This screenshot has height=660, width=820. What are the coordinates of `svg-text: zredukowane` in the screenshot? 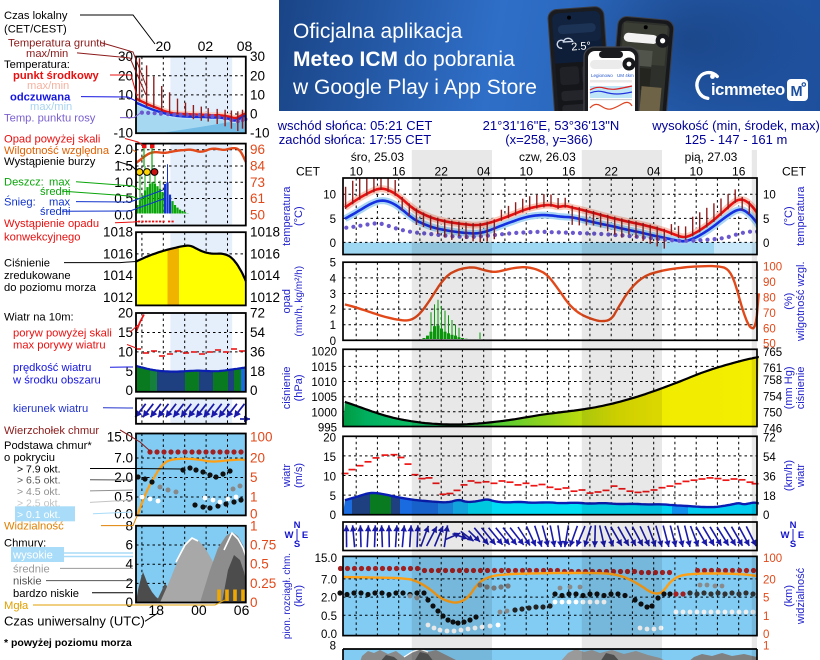 It's located at (37, 276).